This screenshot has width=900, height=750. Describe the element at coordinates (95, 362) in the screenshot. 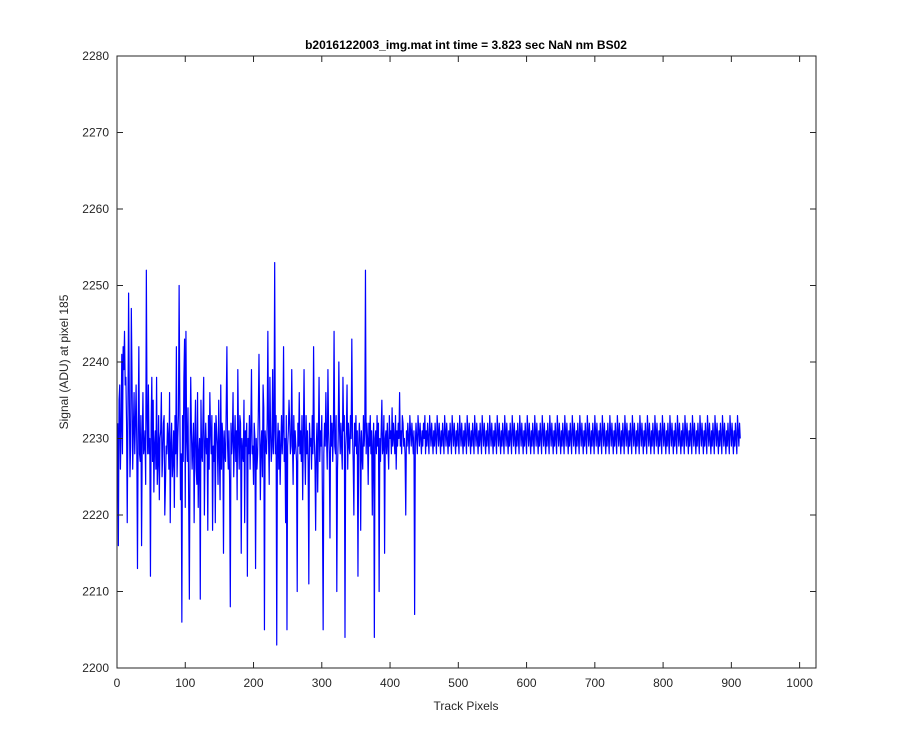

I see `y-tick-label: 2240` at that location.